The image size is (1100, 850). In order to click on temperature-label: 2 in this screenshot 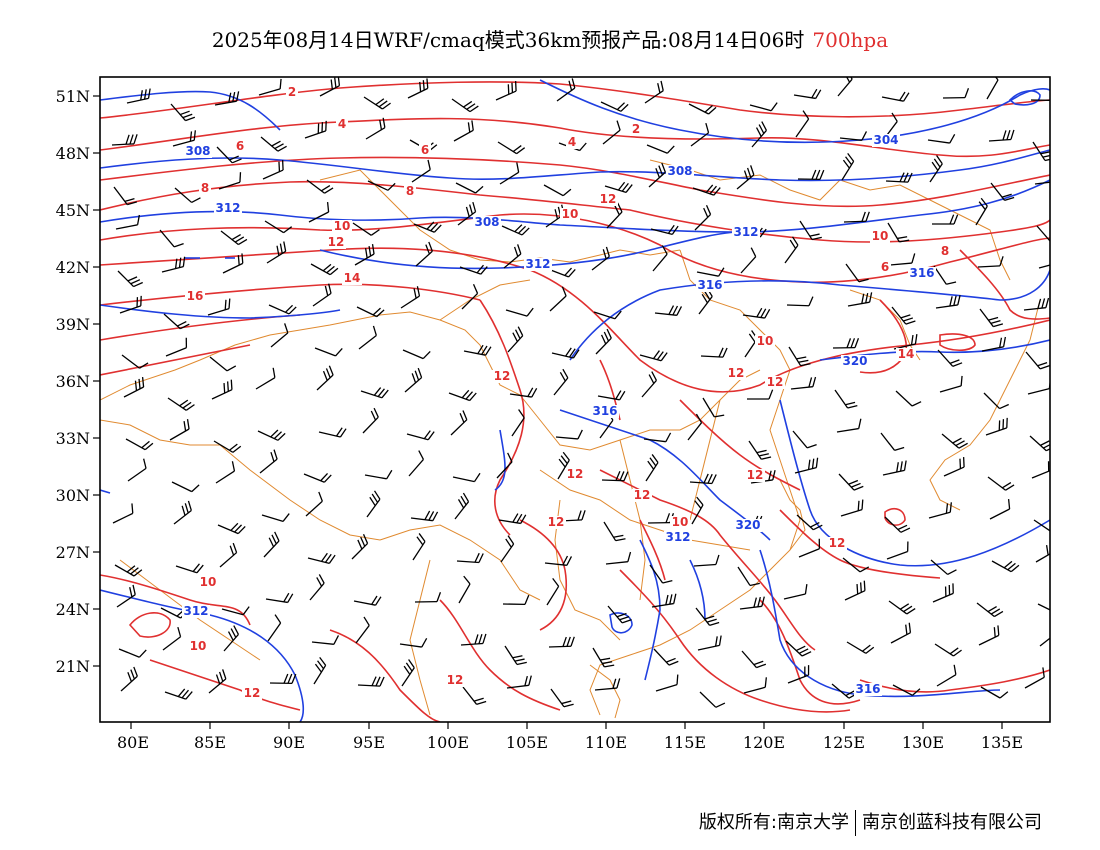, I will do `click(636, 129)`.